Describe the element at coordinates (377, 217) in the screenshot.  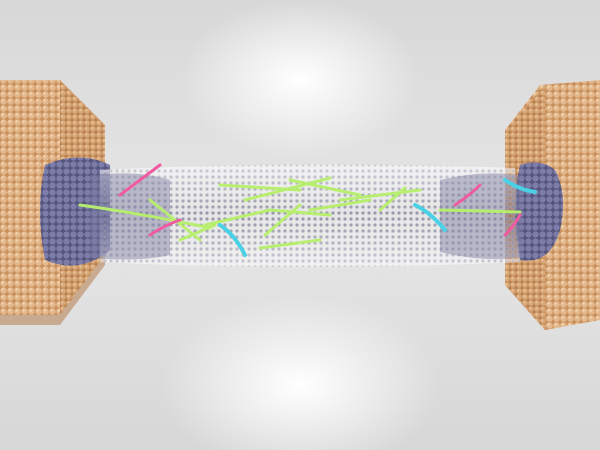
I see `defect-lines-cyan` at that location.